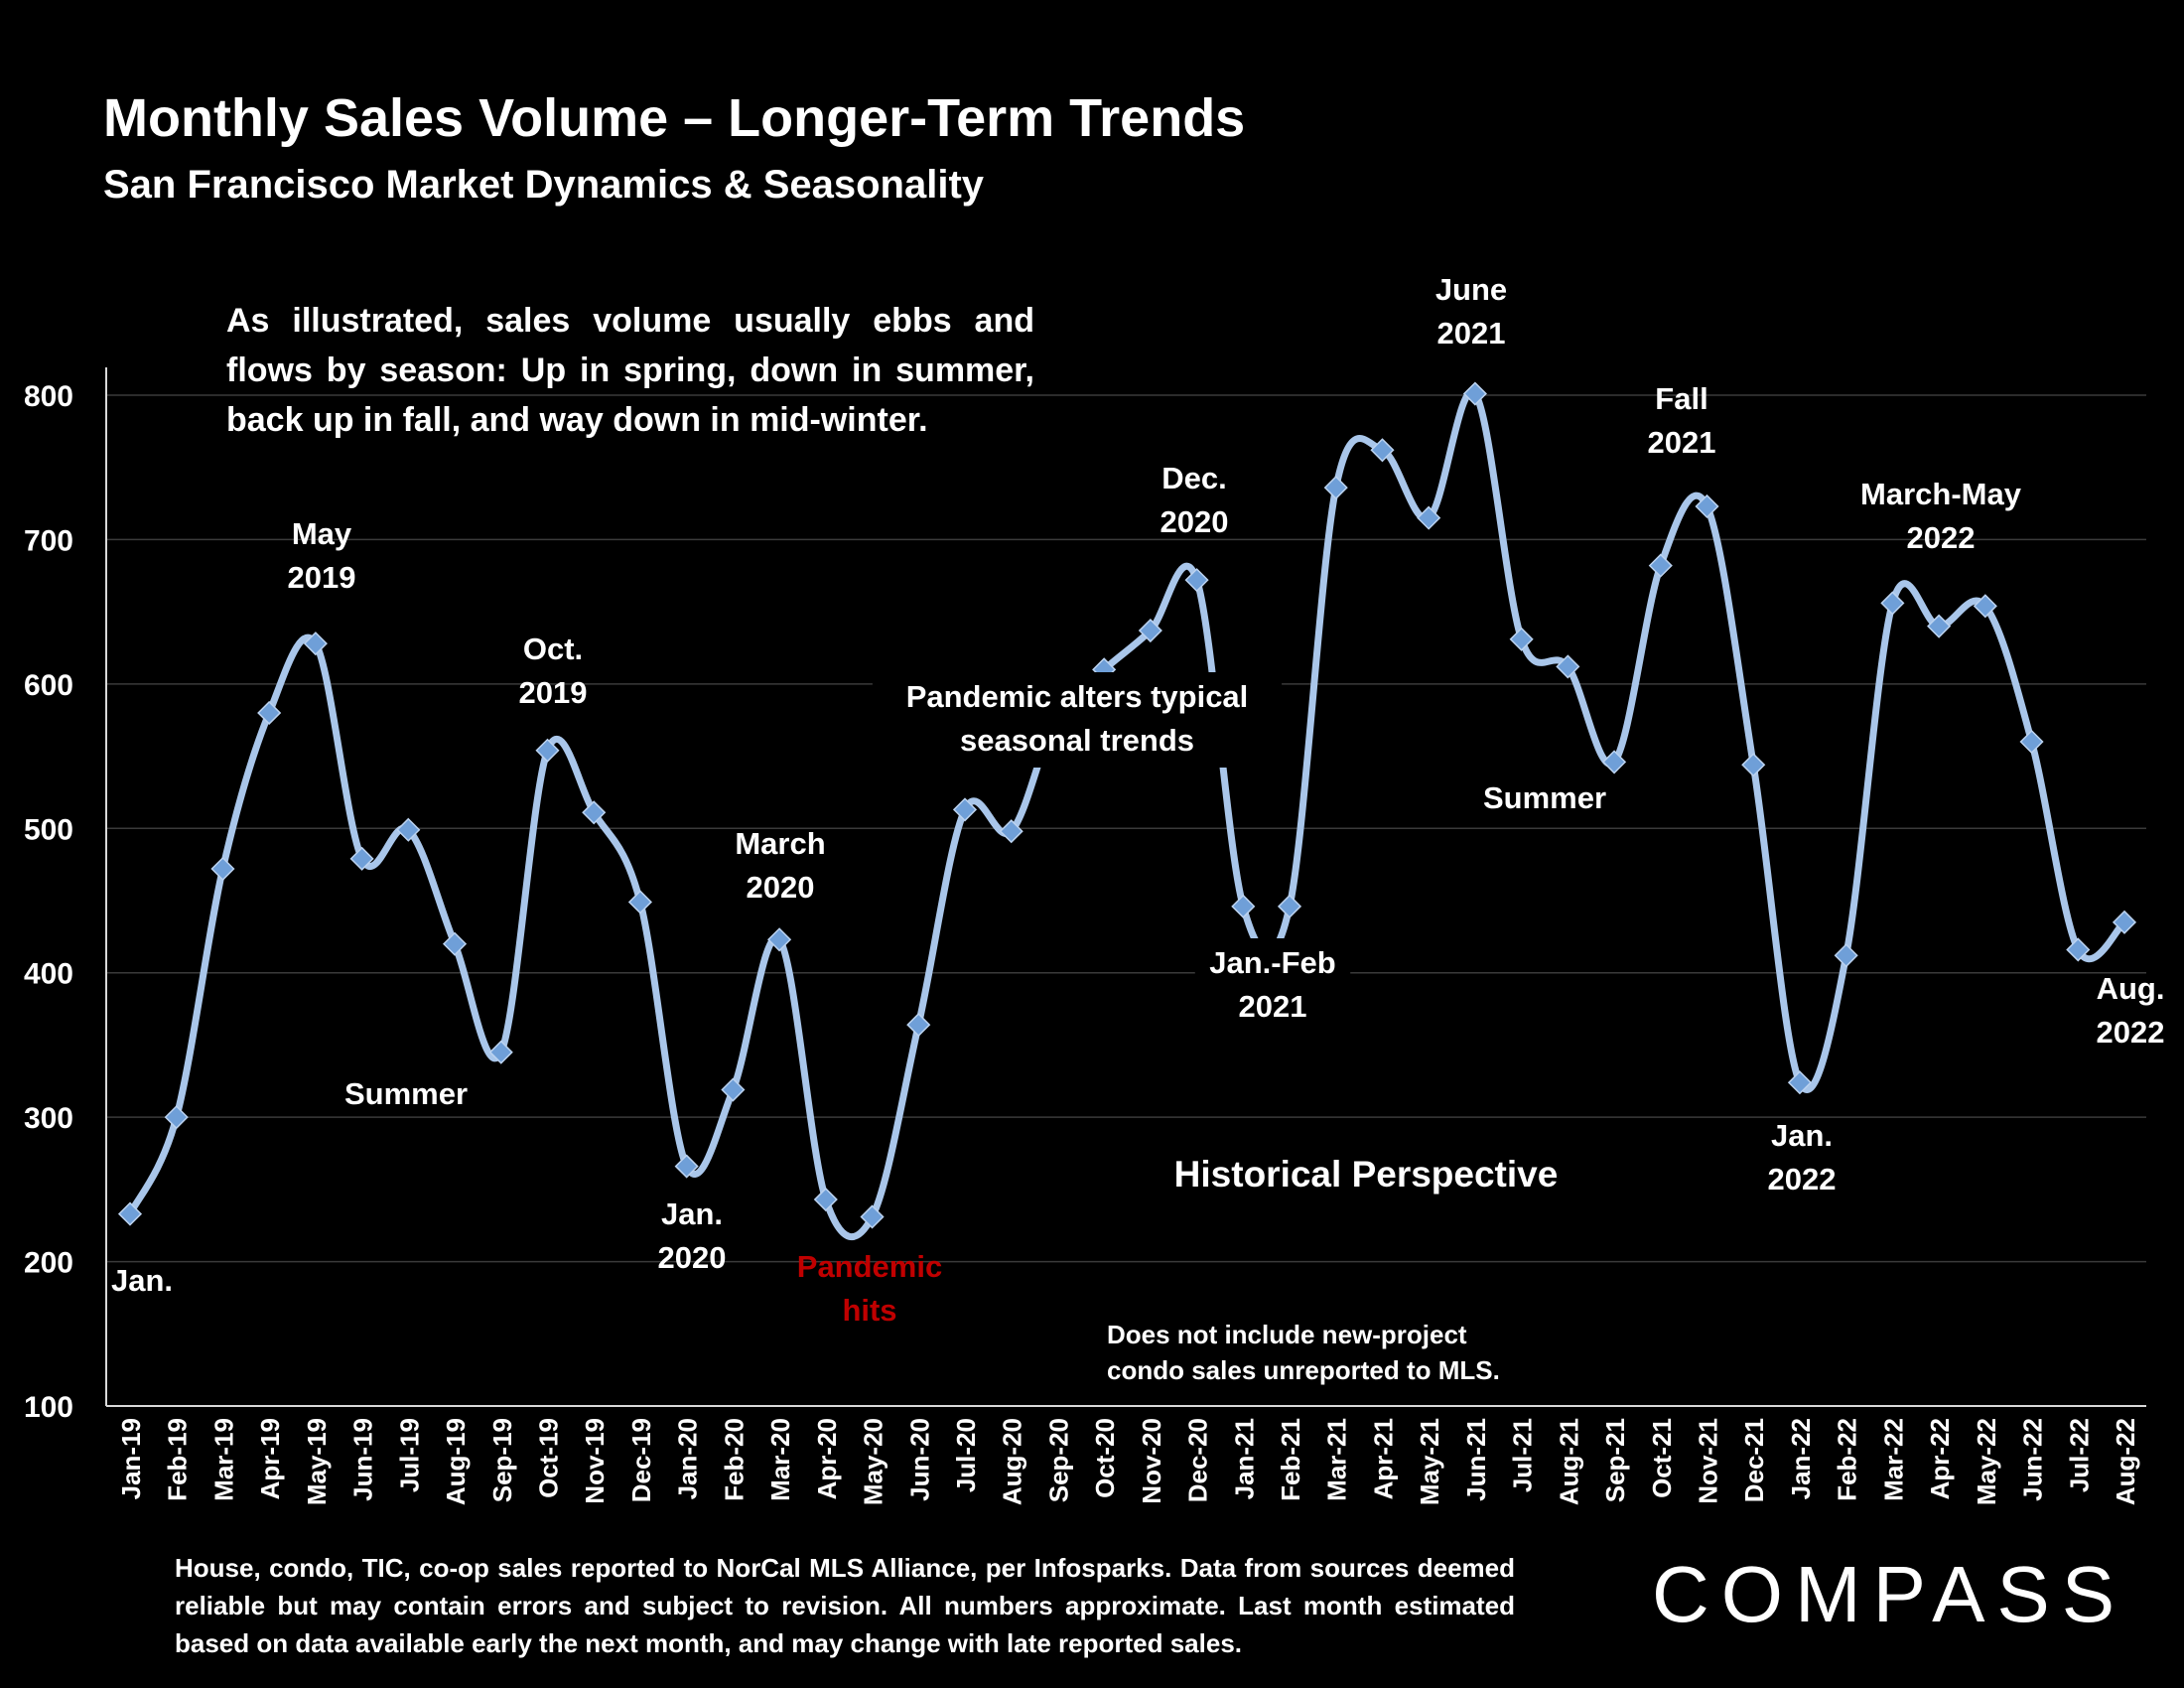 This screenshot has width=2184, height=1688. What do you see at coordinates (1272, 962) in the screenshot?
I see `annotation-label: Jan.-Feb` at bounding box center [1272, 962].